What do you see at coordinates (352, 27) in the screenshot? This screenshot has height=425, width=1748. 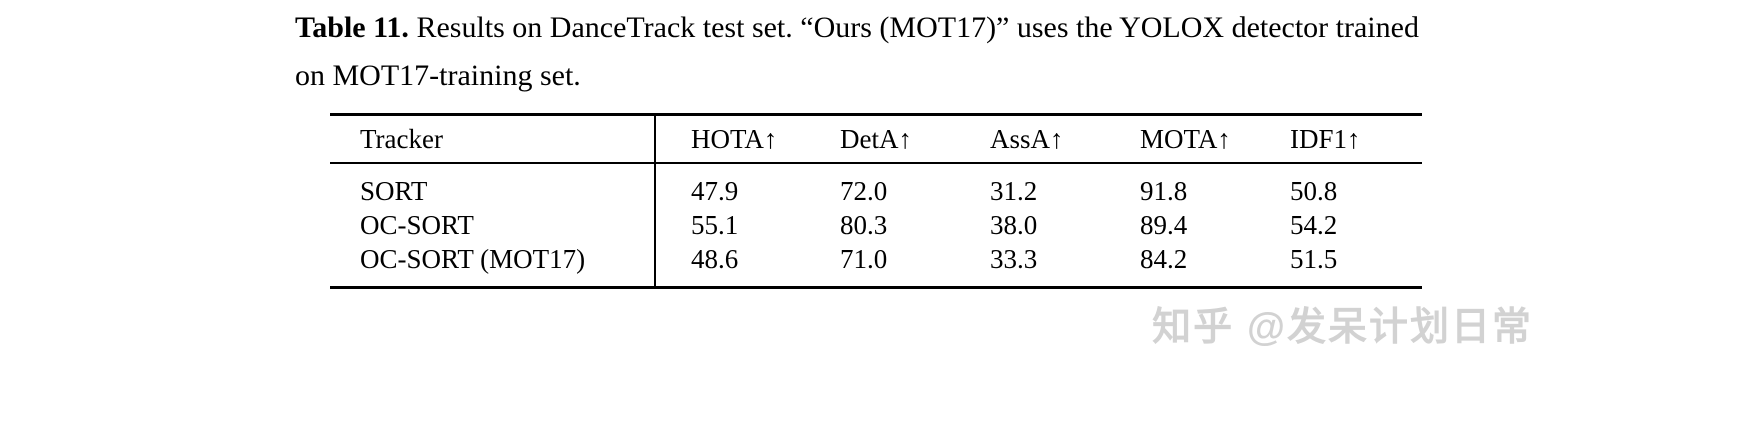 I see `caption-label: Table 11.` at bounding box center [352, 27].